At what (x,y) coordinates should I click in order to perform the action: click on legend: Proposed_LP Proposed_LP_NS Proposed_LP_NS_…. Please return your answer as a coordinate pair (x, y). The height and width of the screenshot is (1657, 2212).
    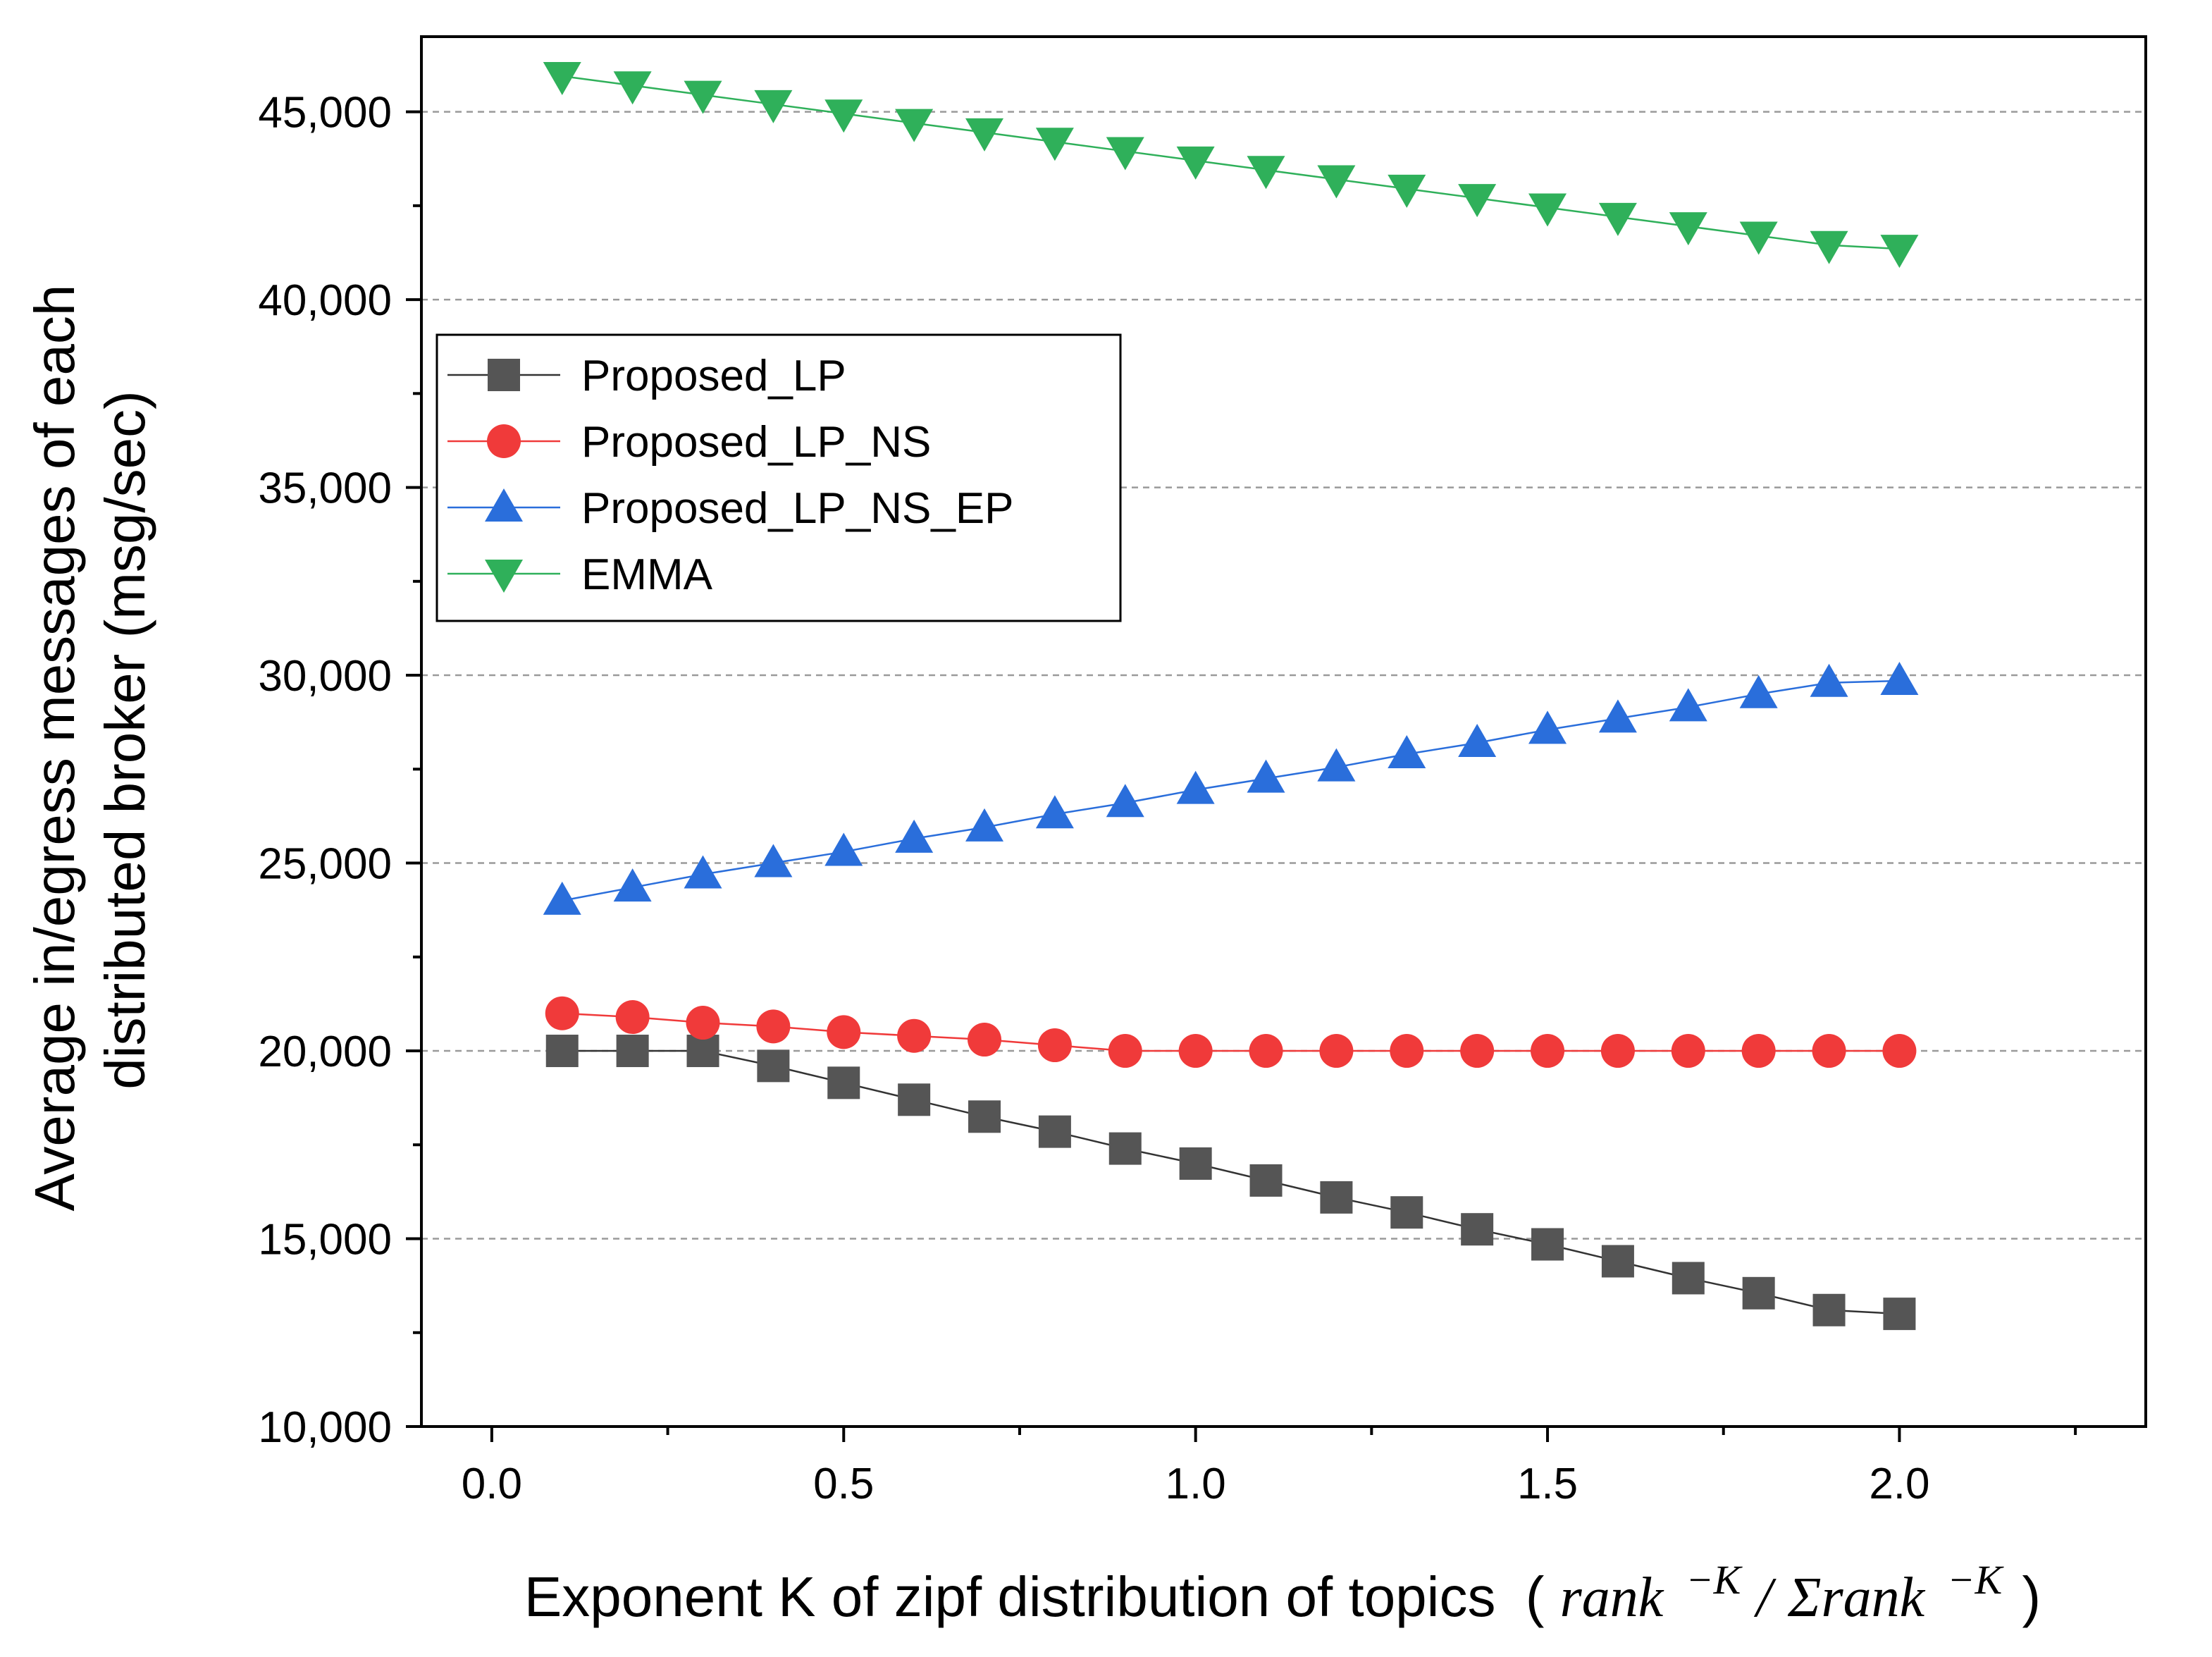
    Looking at the image, I should click on (778, 477).